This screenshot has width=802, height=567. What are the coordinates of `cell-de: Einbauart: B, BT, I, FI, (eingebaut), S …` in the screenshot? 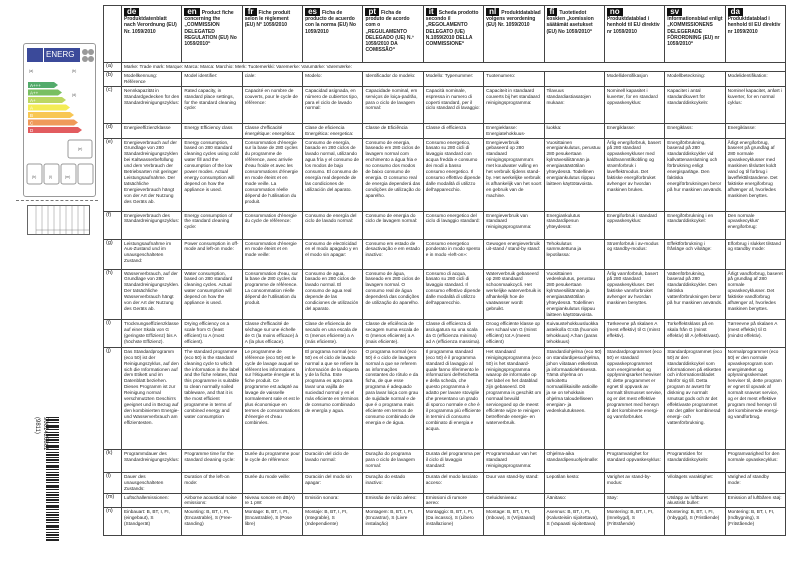 It's located at (151, 522).